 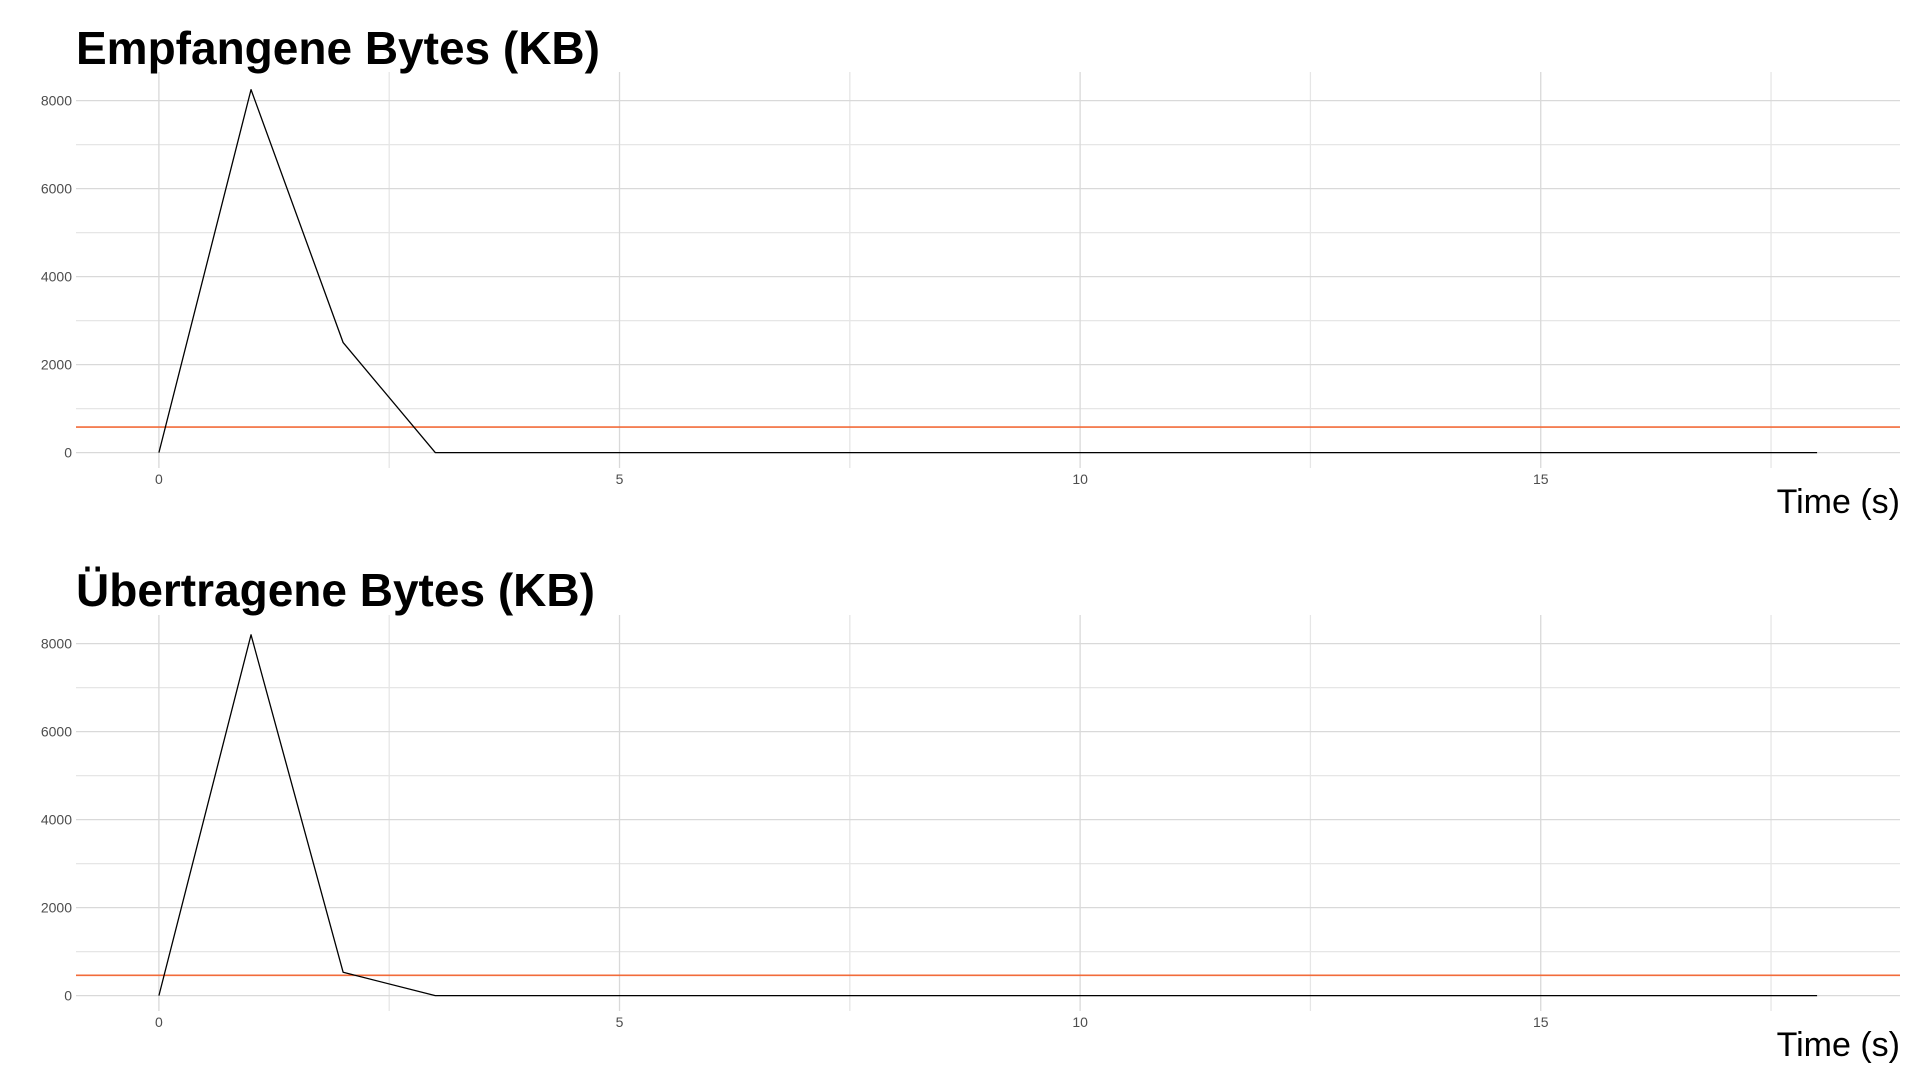 What do you see at coordinates (335, 590) in the screenshot?
I see `chart-title: Übertragene Bytes (KB)` at bounding box center [335, 590].